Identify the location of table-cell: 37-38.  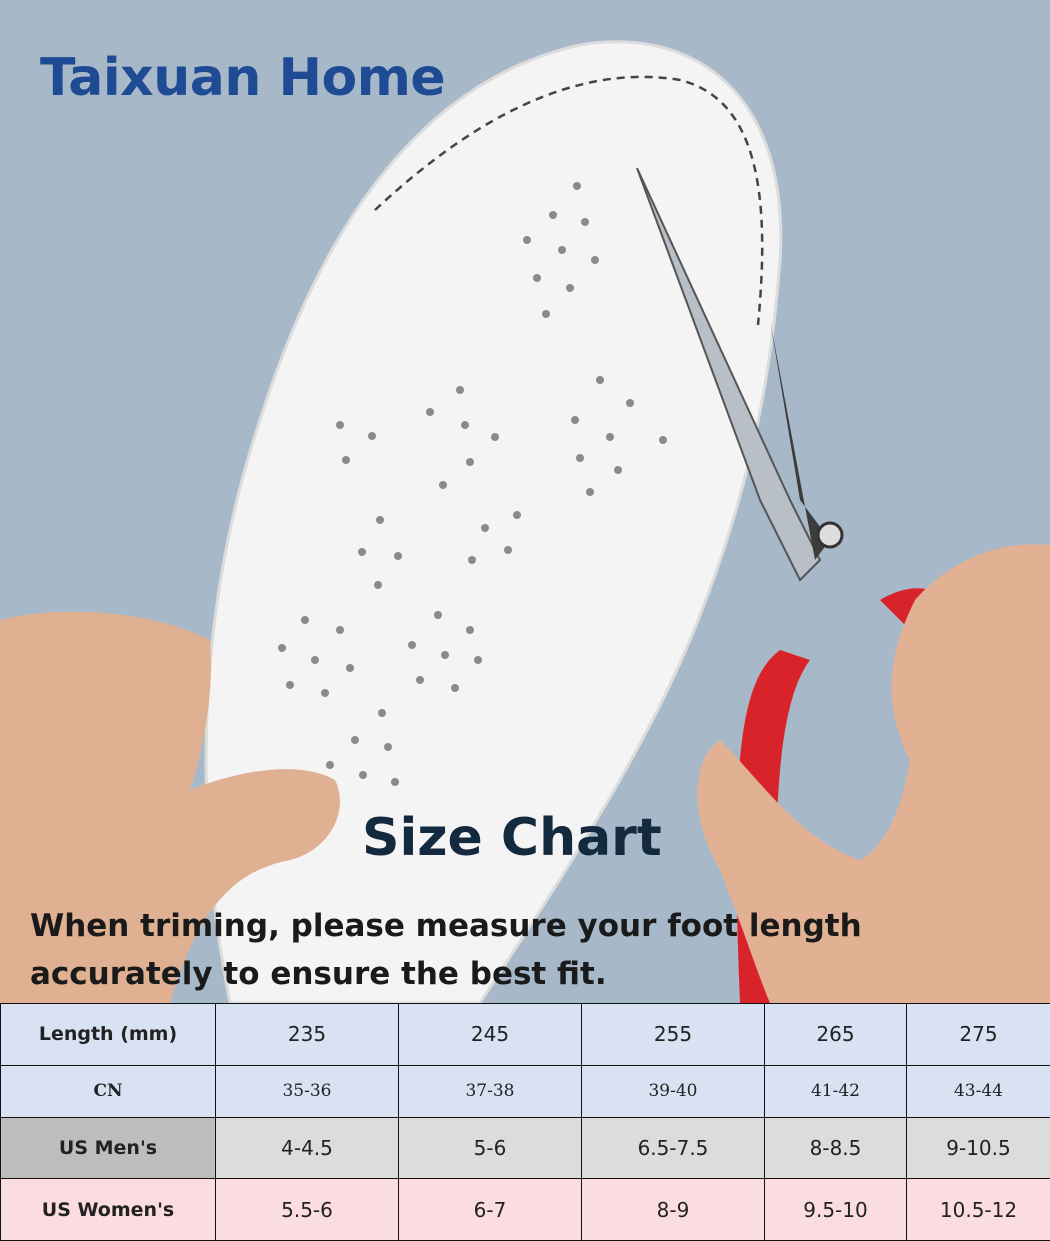
(490, 1091).